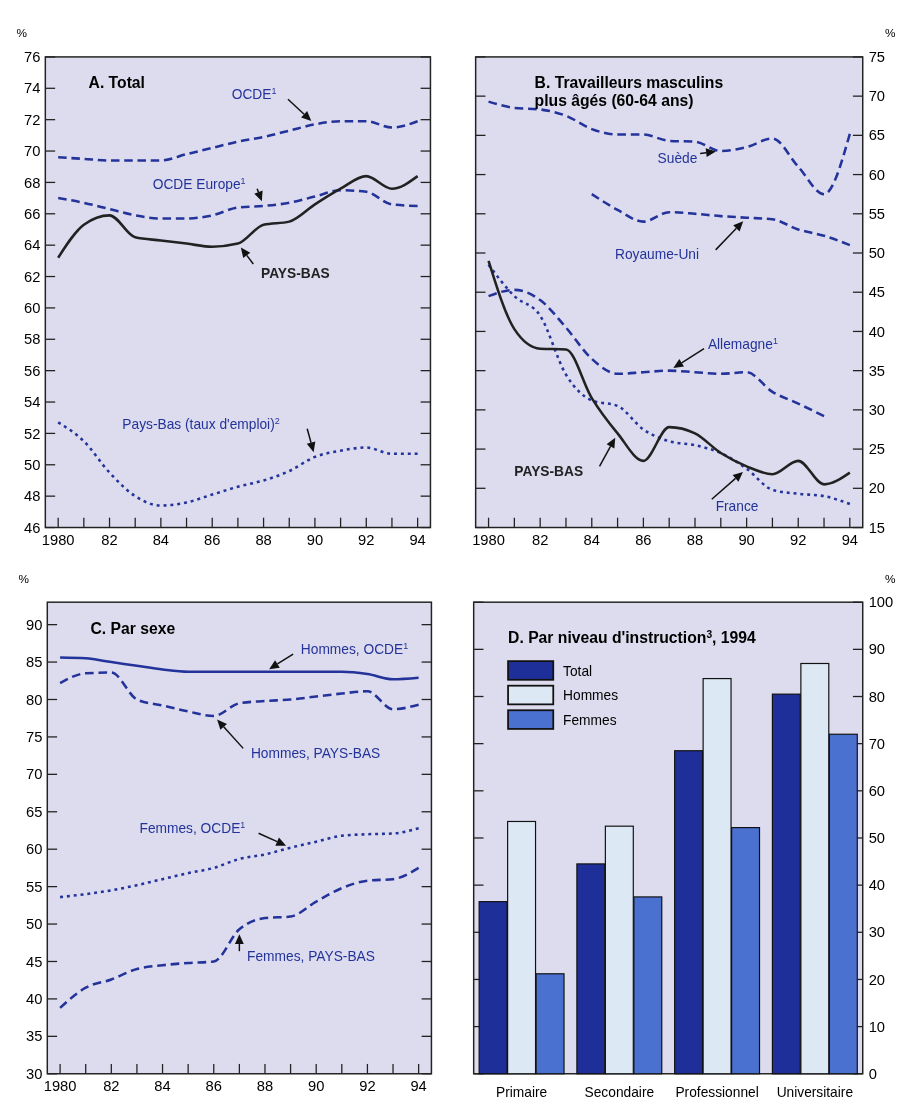 This screenshot has height=1113, width=912. I want to click on series-label: OCDE Europe$^{1}$, so click(199, 183).